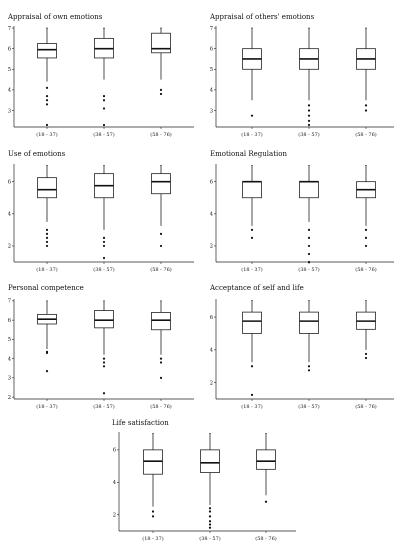  I want to click on y-tick-label: 7, so click(211, 29).